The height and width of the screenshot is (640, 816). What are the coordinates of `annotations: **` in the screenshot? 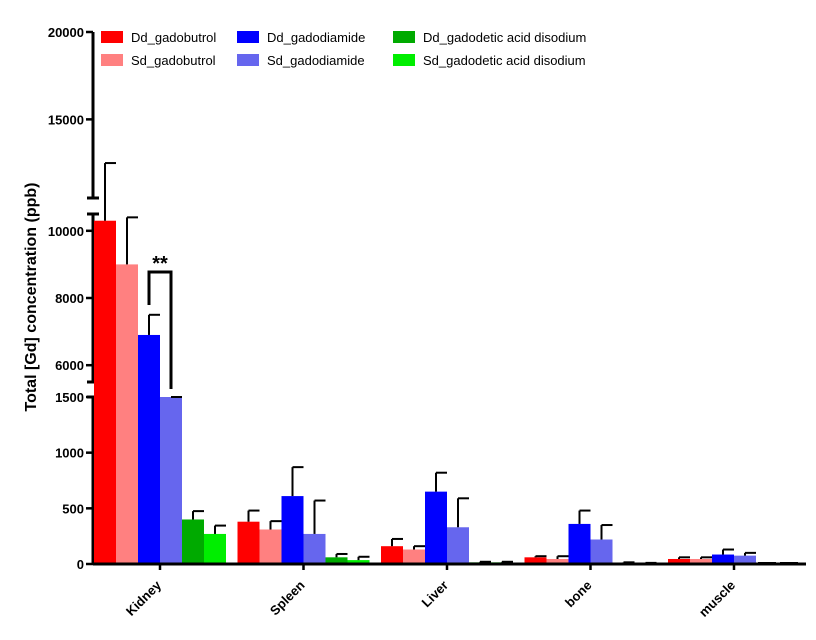 It's located at (160, 321).